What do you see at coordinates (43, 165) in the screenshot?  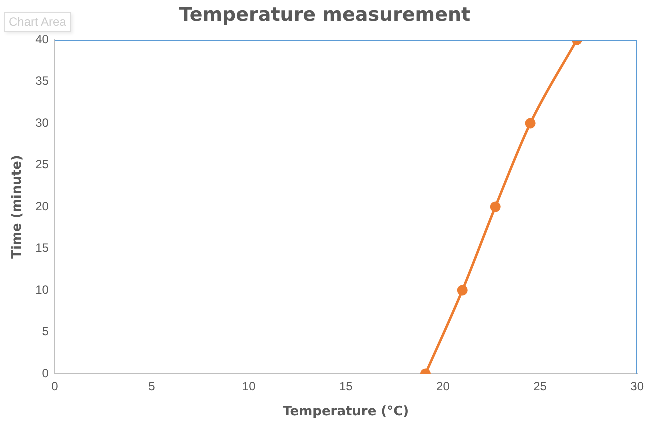 I see `y-tick-label: 25` at bounding box center [43, 165].